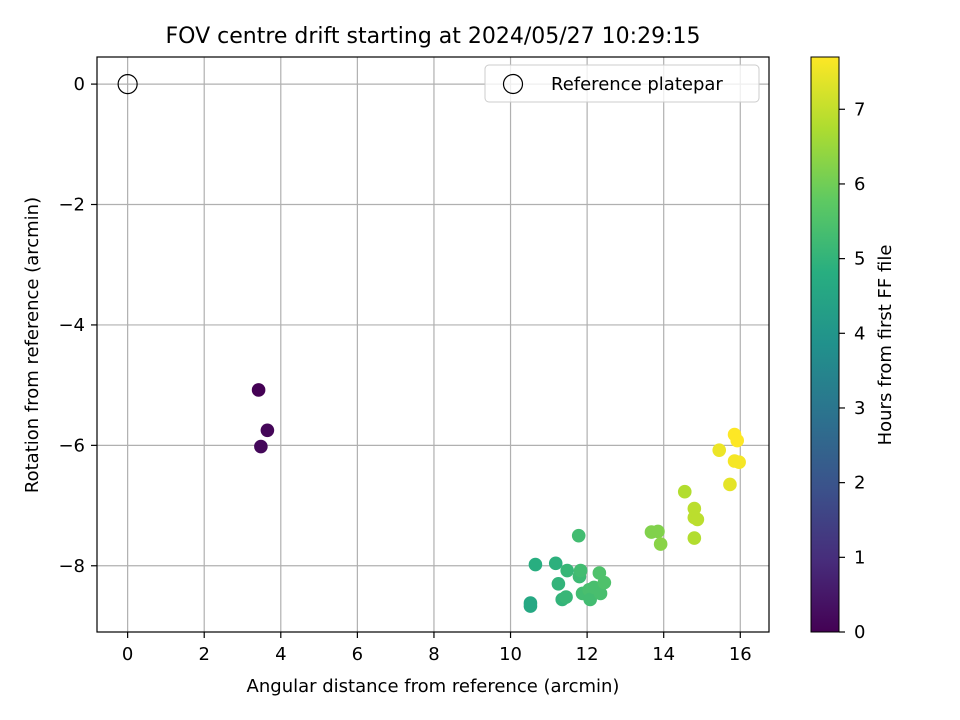 The image size is (960, 720). I want to click on colorbar-frame, so click(825, 344).